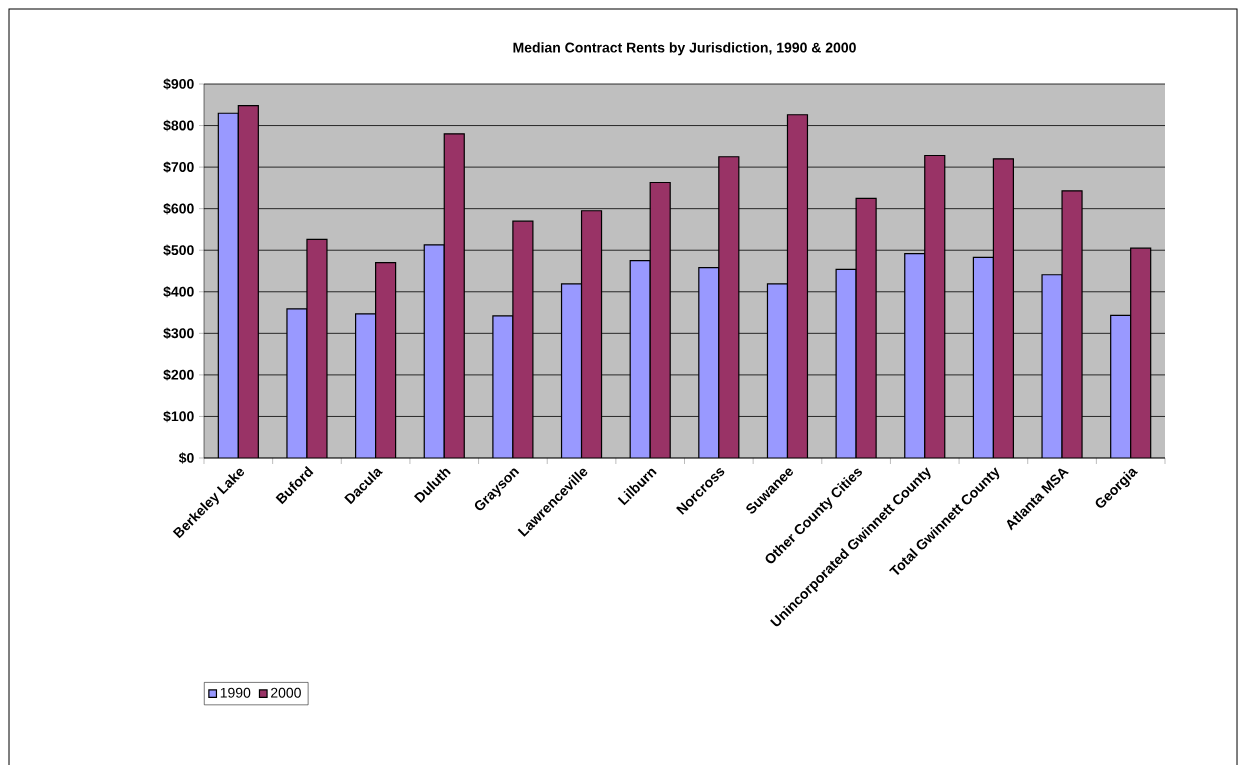  I want to click on y-tick-label: $800, so click(178, 125).